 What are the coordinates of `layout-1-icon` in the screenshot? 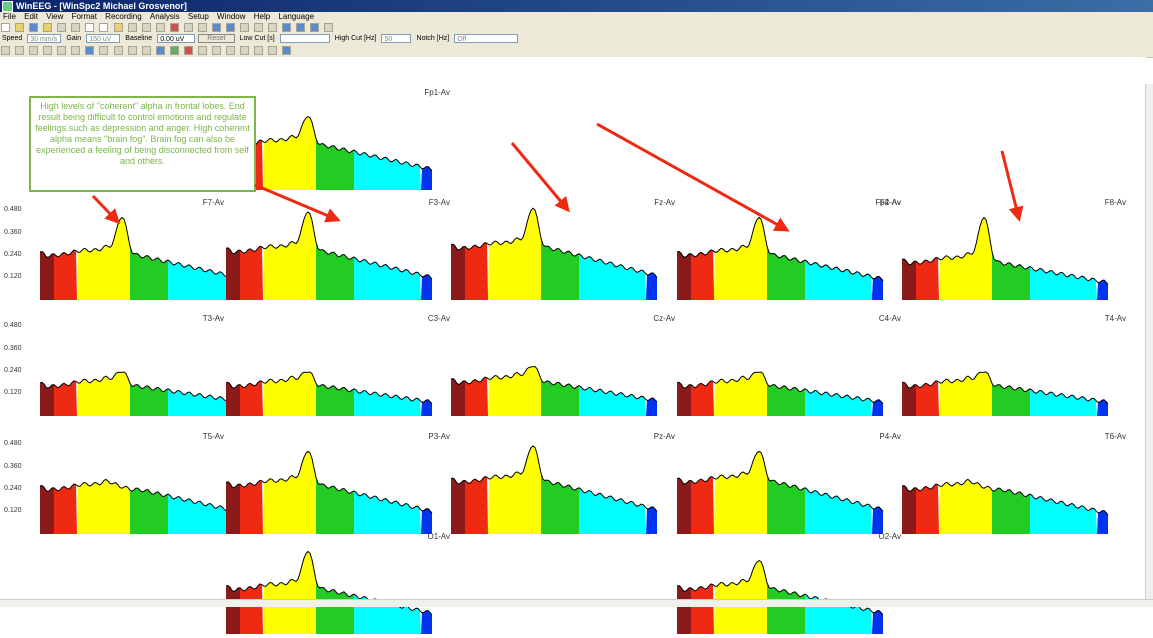 It's located at (287, 27).